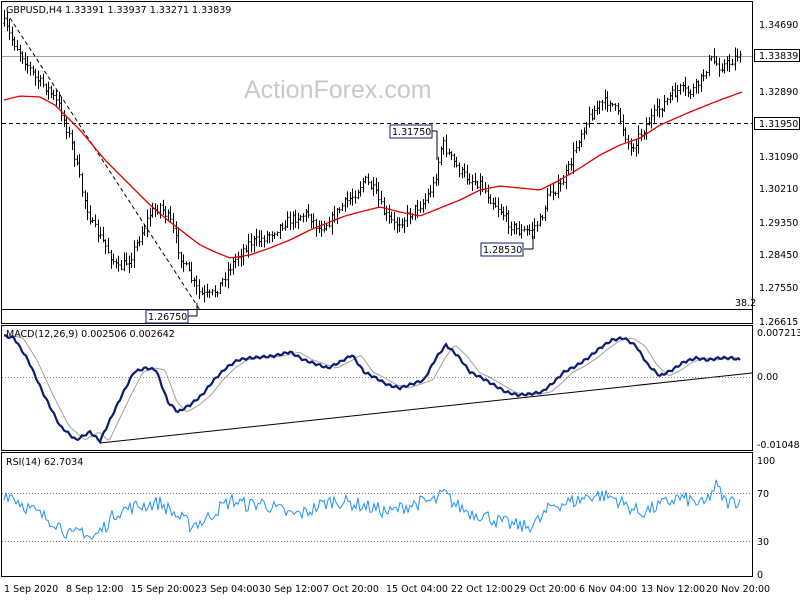 This screenshot has width=800, height=600. I want to click on macd-axis: 0.007213 0.00 -0.01048, so click(778, 389).